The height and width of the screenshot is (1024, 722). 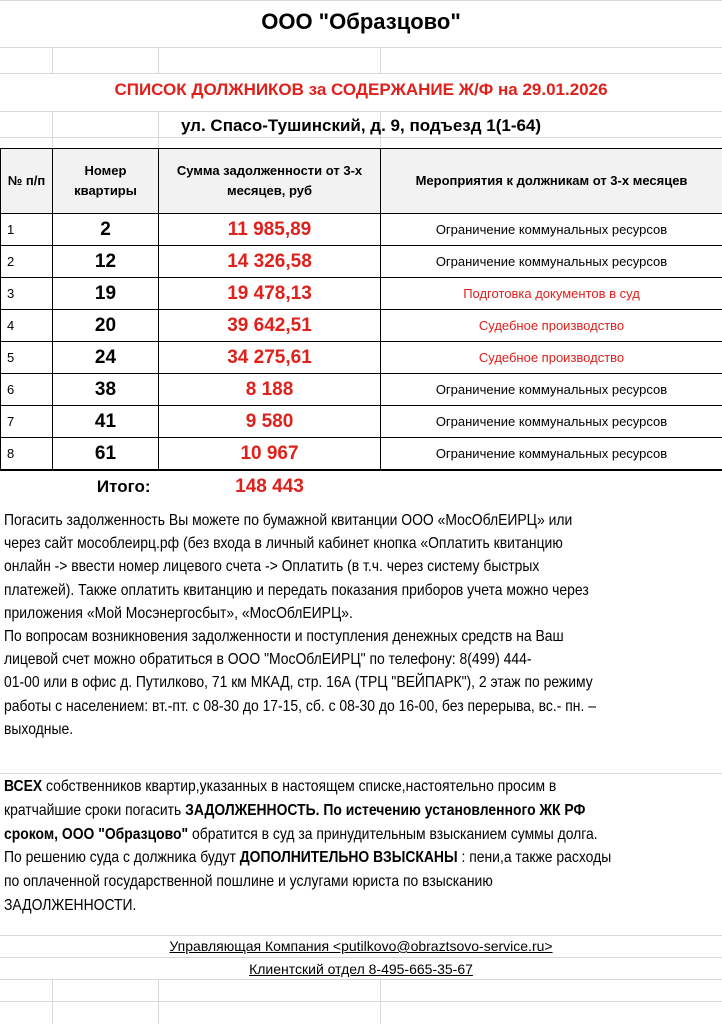 What do you see at coordinates (105, 229) in the screenshot?
I see `apartment-number: 2` at bounding box center [105, 229].